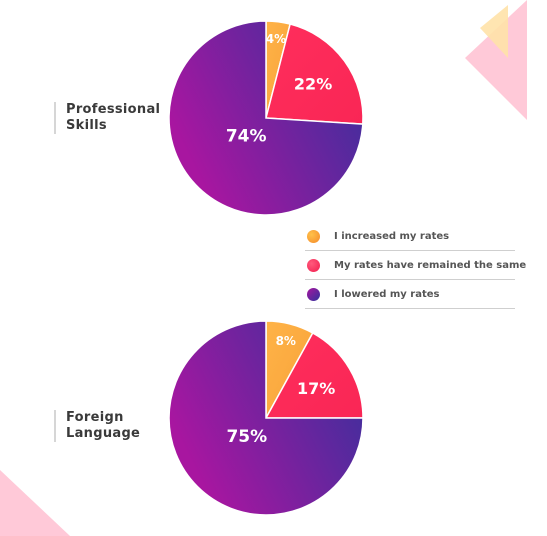 The width and height of the screenshot is (547, 536). Describe the element at coordinates (246, 437) in the screenshot. I see `slice-label: 75%` at that location.